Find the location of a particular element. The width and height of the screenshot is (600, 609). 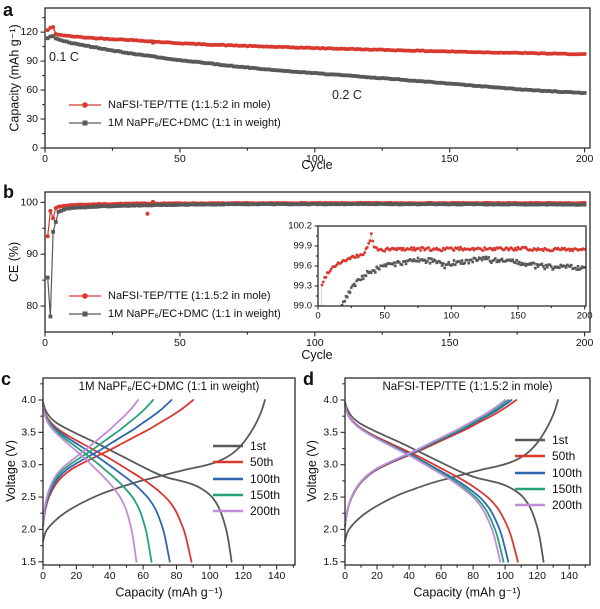

panel-letter-b: b is located at coordinates (8, 192).